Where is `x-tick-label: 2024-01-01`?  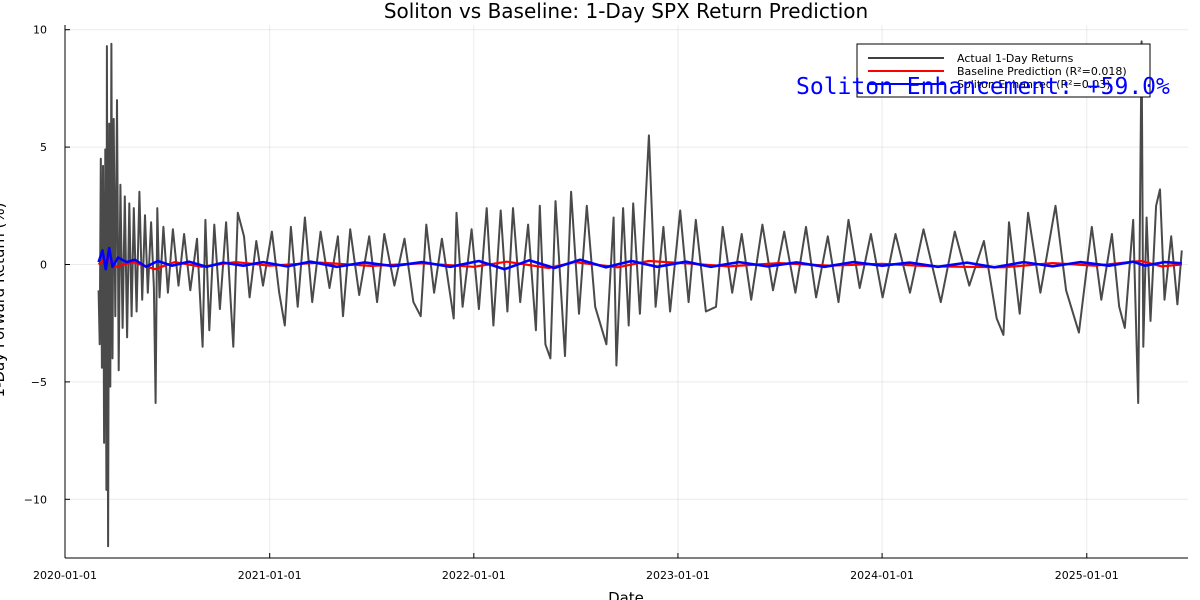 x-tick-label: 2024-01-01 is located at coordinates (882, 575).